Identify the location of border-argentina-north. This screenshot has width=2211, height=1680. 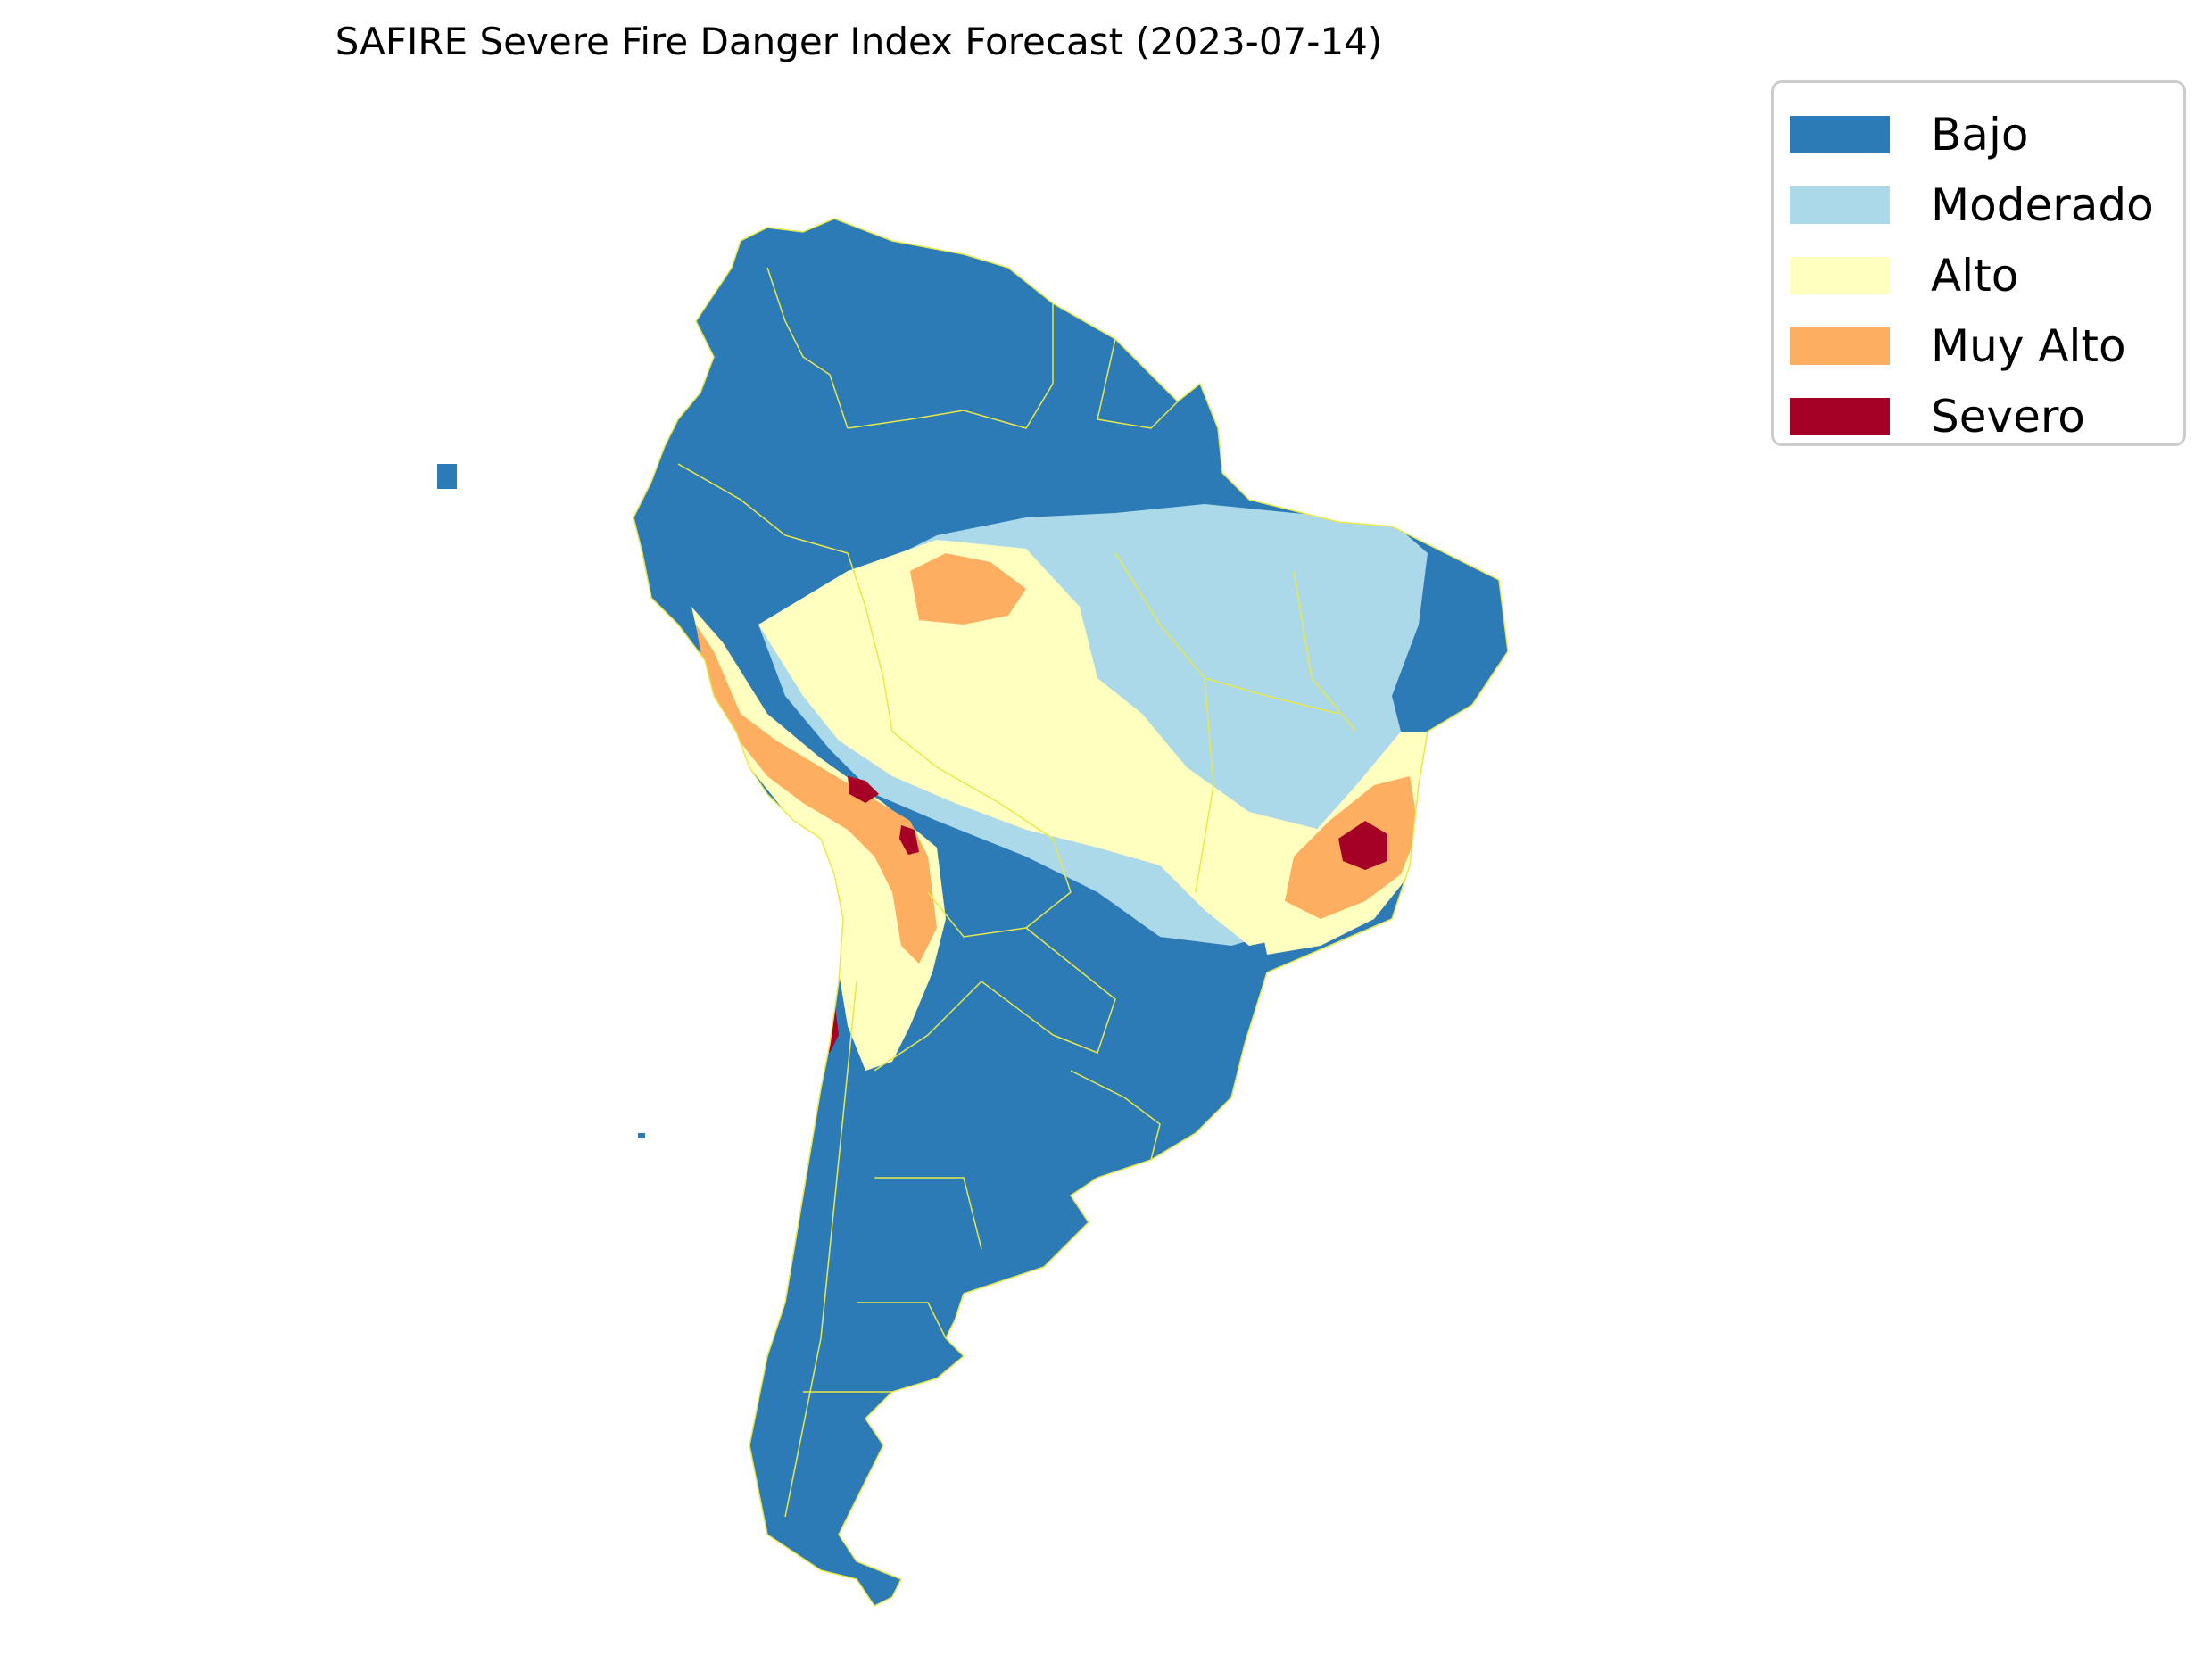
(964, 1026).